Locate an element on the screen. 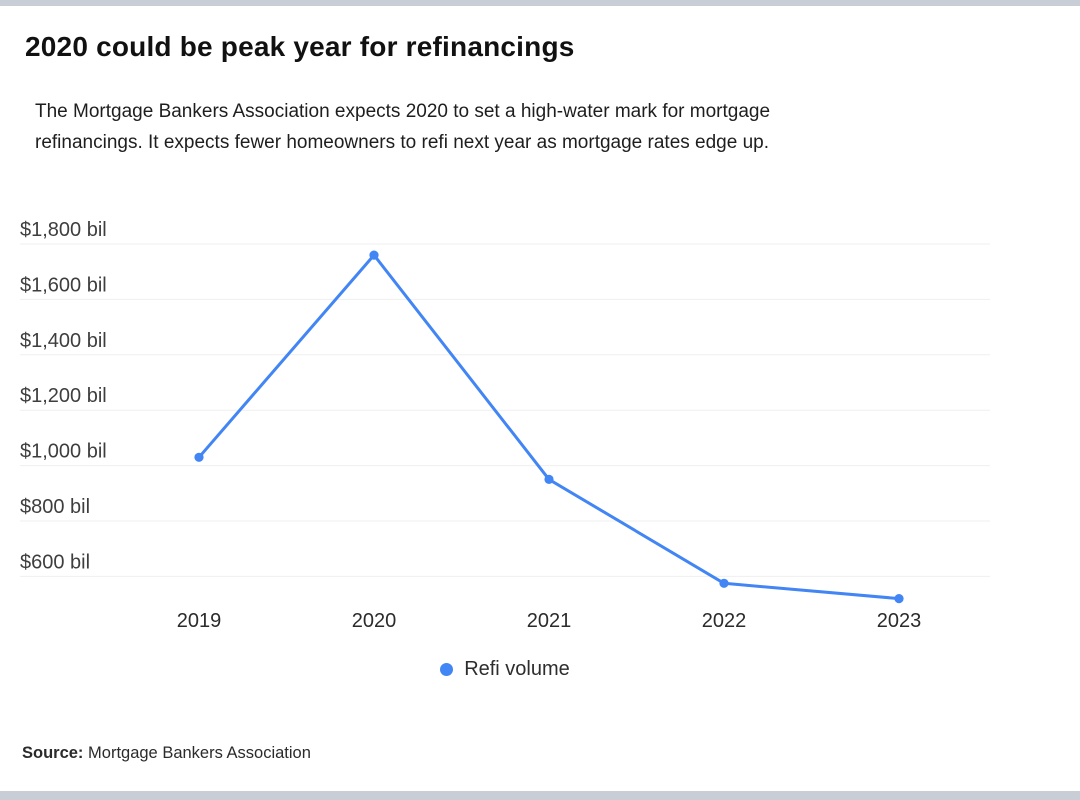 This screenshot has height=800, width=1080. y-axis-tick-label: $1,600 bil is located at coordinates (63, 285).